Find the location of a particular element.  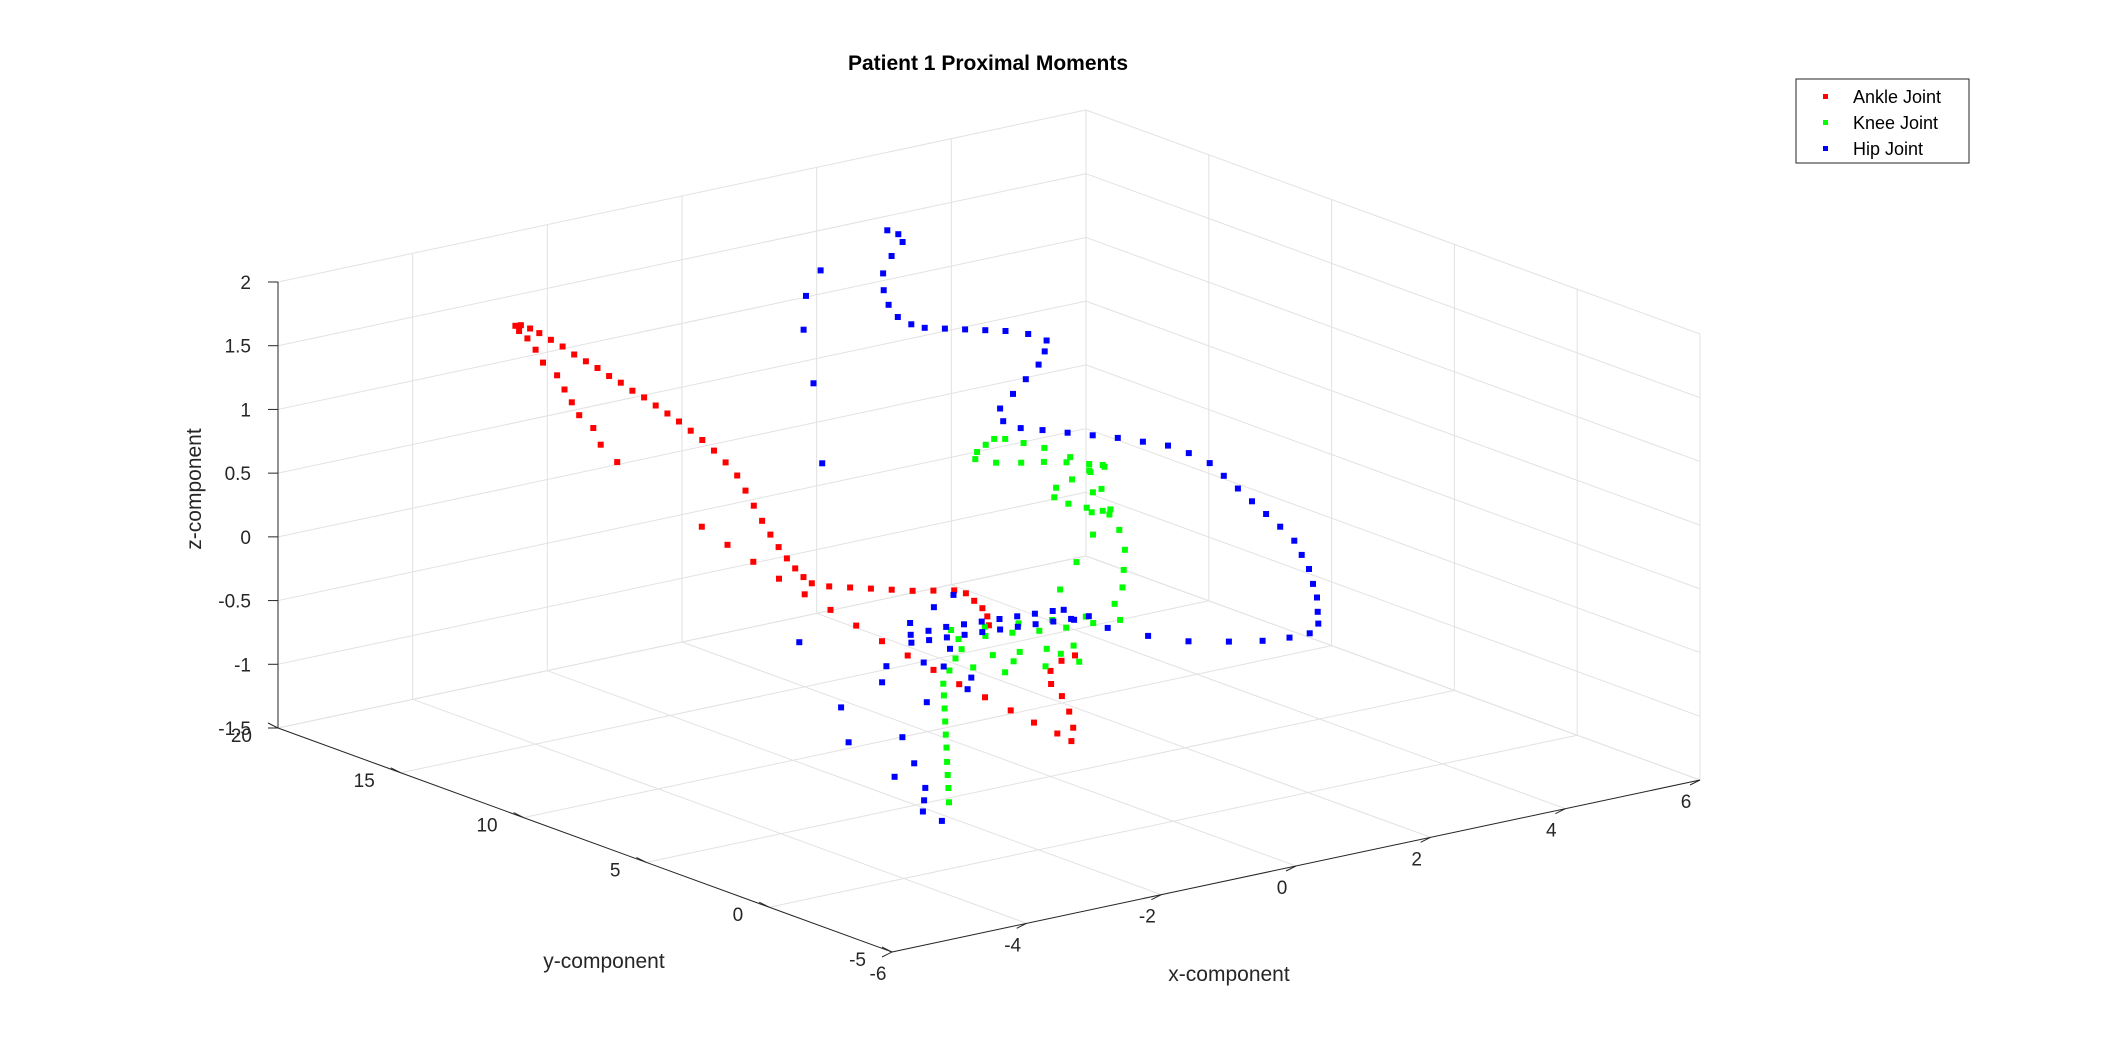

legend-entry: Hip Joint is located at coordinates (1873, 149).